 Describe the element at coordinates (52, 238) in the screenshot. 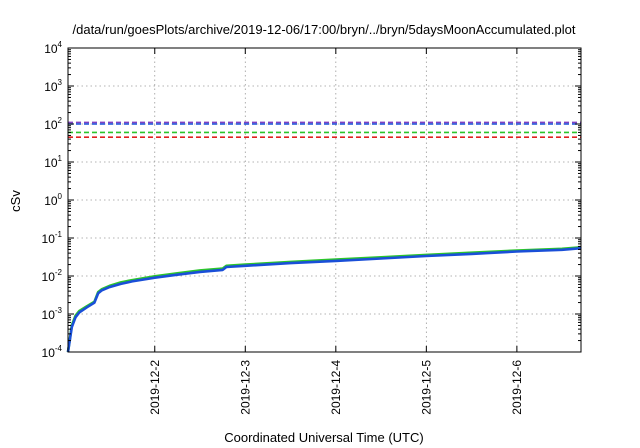

I see `y-tick-label: 10⁻¹` at that location.